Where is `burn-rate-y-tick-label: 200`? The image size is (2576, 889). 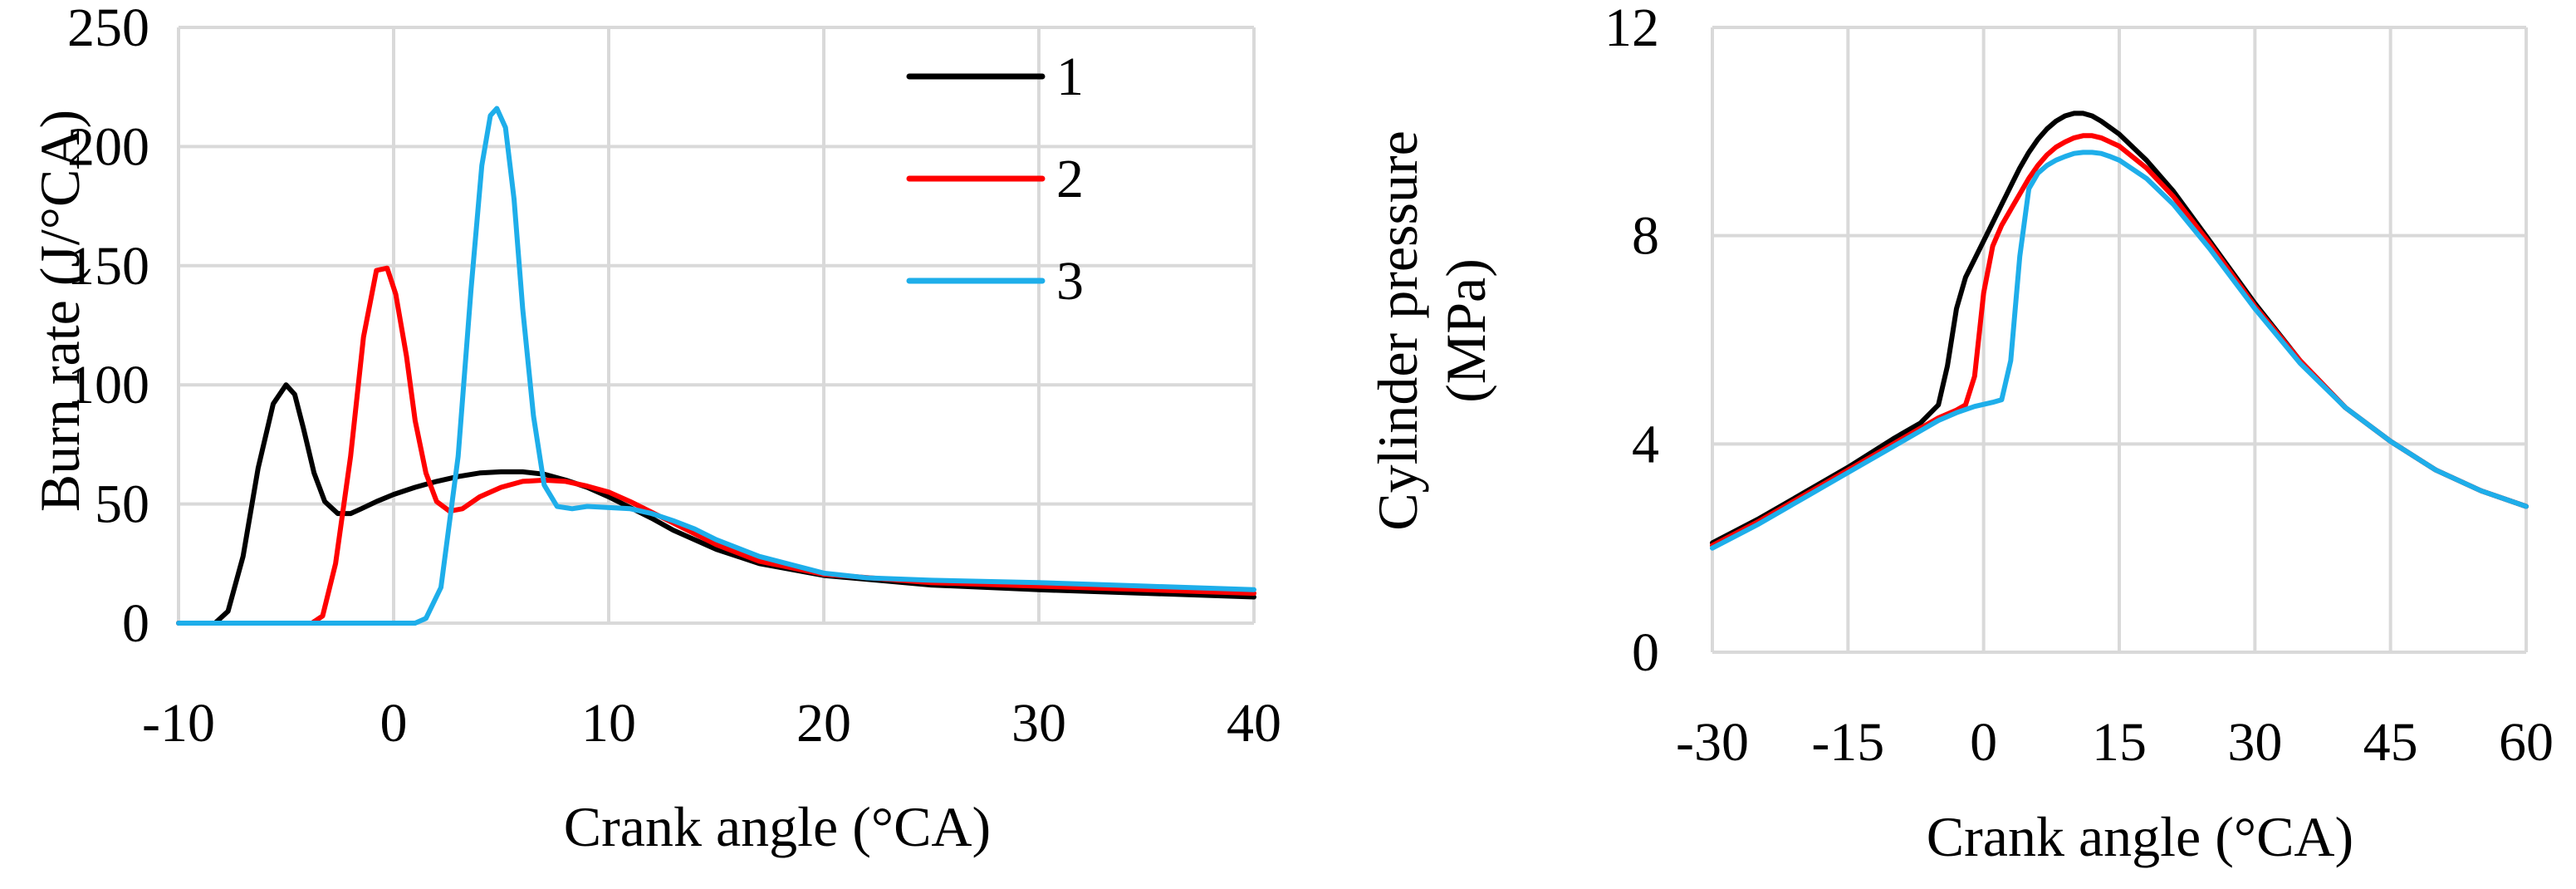 burn-rate-y-tick-label: 200 is located at coordinates (108, 146).